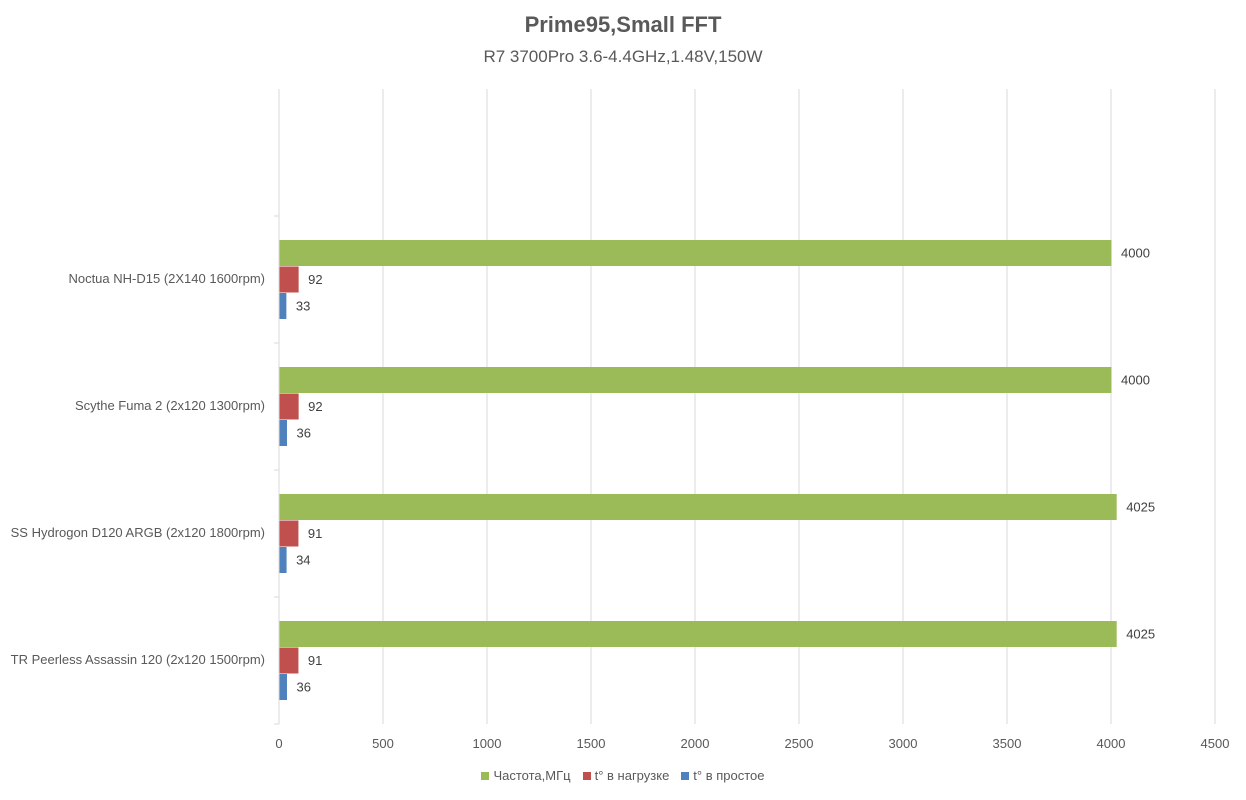 The image size is (1246, 800). What do you see at coordinates (623, 24) in the screenshot?
I see `chart-title: Prime95,Small FFT` at bounding box center [623, 24].